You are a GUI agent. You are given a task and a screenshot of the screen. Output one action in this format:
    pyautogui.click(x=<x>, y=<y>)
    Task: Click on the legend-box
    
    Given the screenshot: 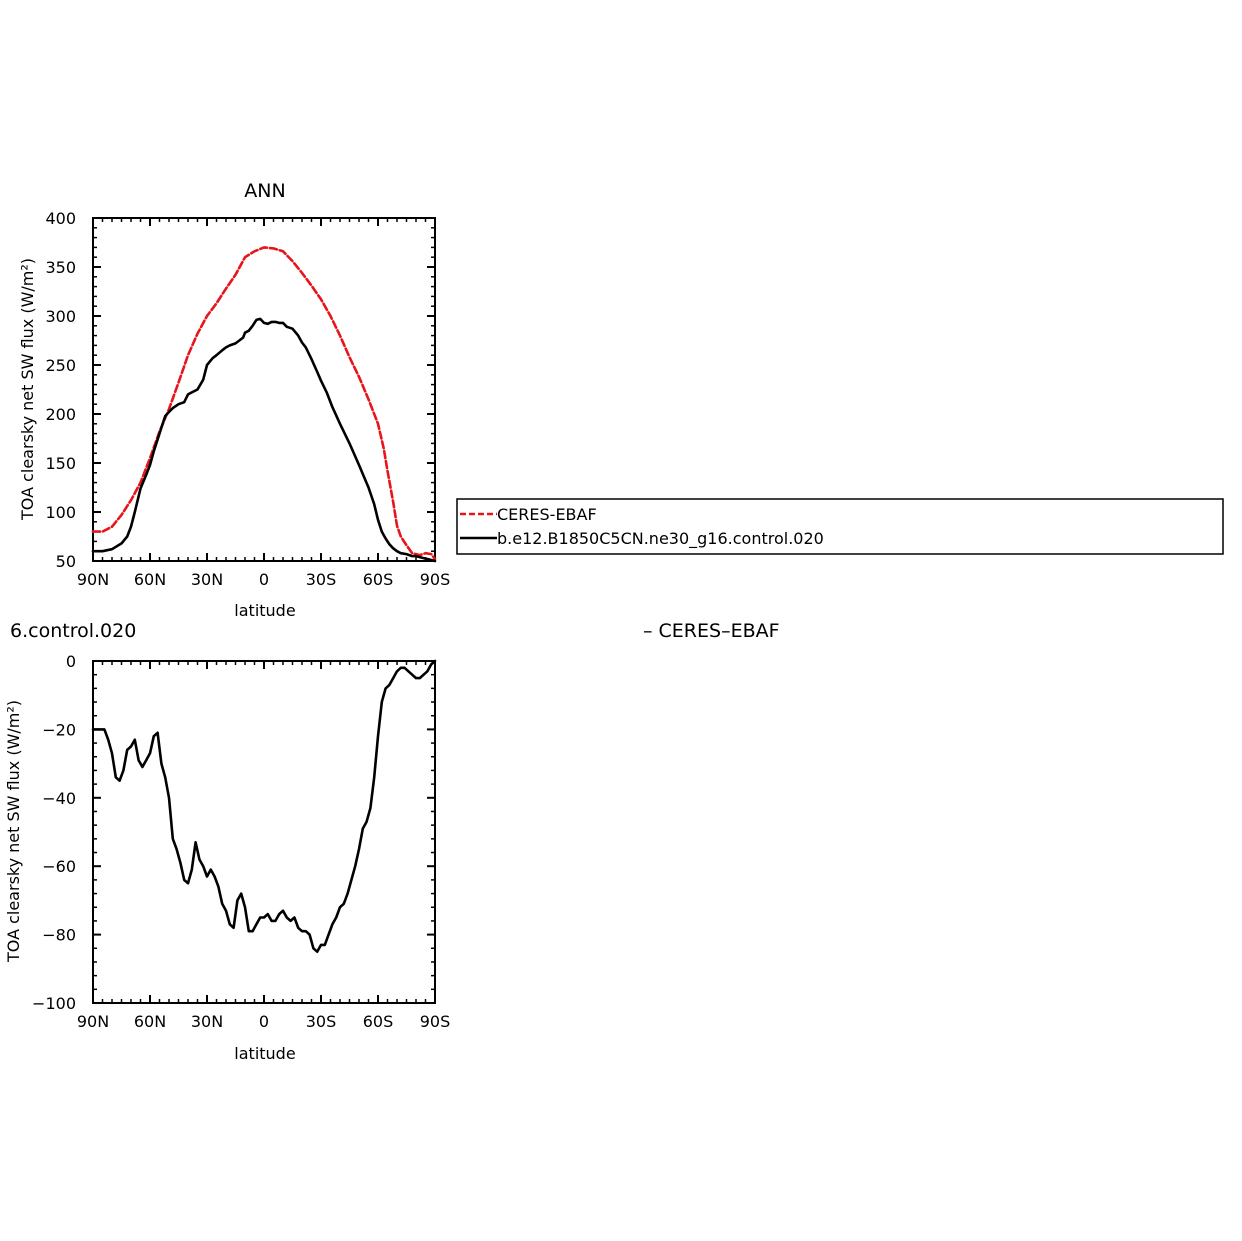 What is the action you would take?
    pyautogui.click(x=840, y=526)
    